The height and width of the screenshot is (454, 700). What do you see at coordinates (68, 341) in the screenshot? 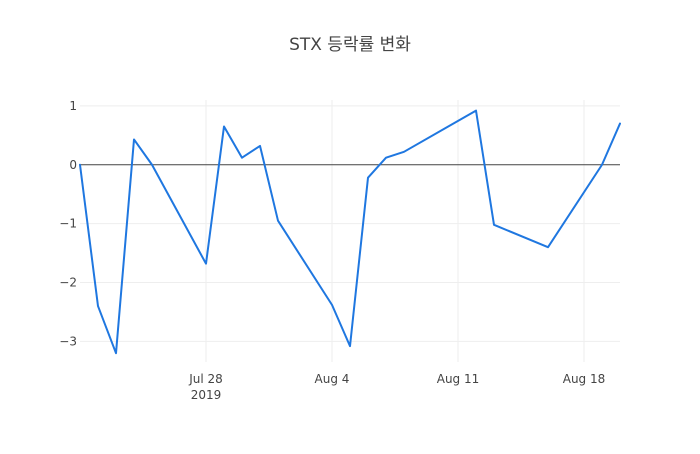
I see `y-tick-label: −3` at bounding box center [68, 341].